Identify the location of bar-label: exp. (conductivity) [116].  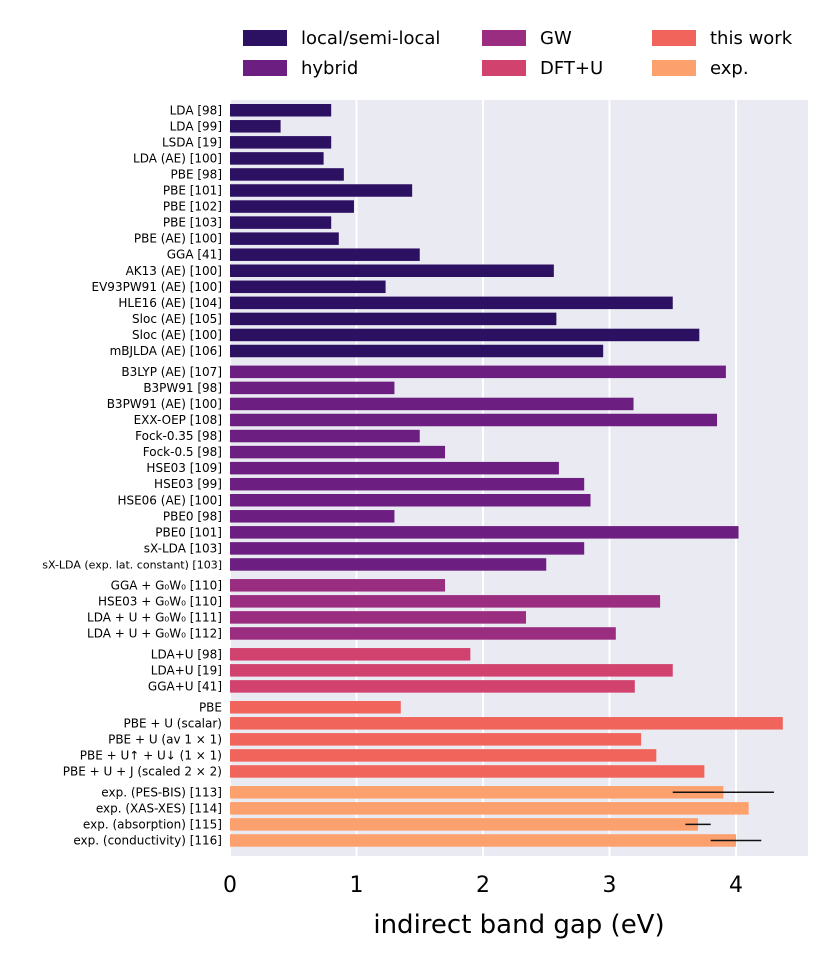
(147, 840).